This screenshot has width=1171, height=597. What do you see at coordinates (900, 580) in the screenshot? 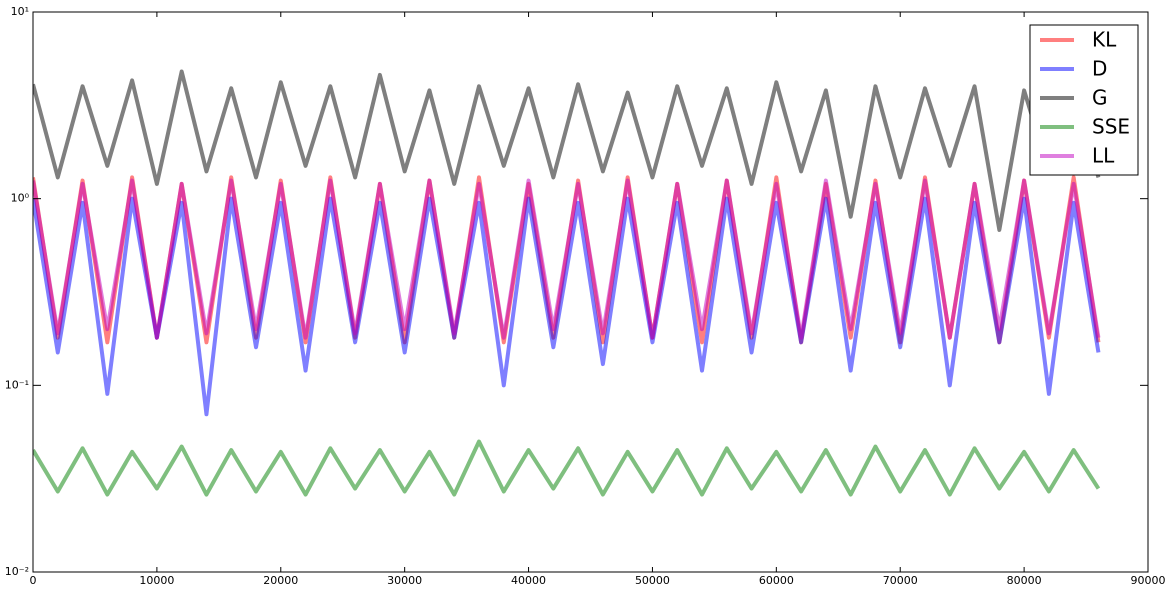
I see `x-tick-label: 70000` at bounding box center [900, 580].